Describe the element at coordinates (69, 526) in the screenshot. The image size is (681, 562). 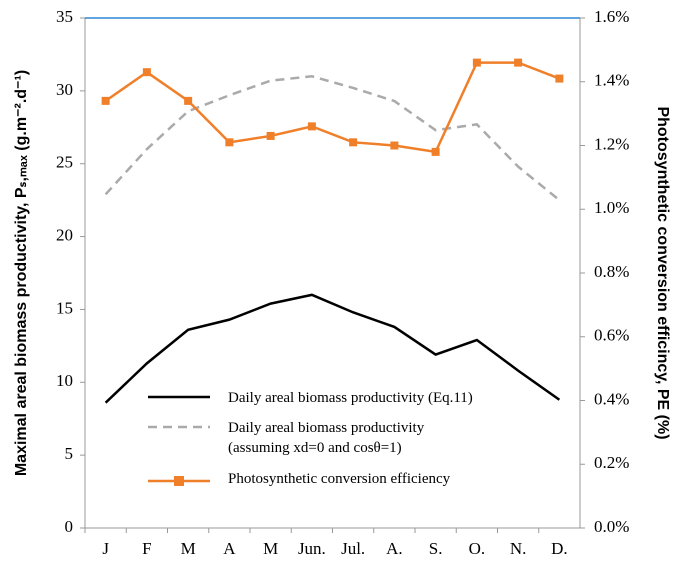
I see `y-tick-label: 0` at that location.